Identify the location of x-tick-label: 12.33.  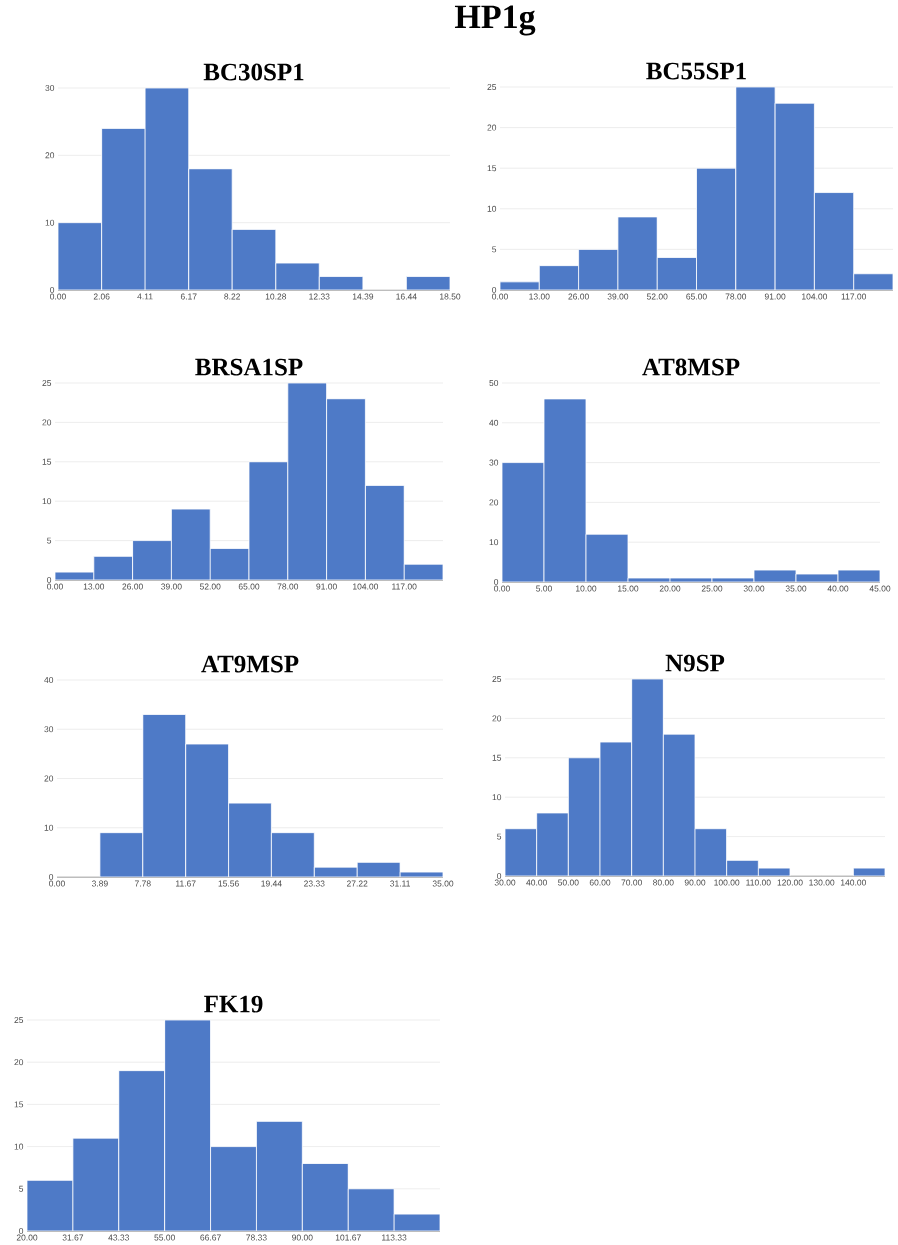
(319, 296).